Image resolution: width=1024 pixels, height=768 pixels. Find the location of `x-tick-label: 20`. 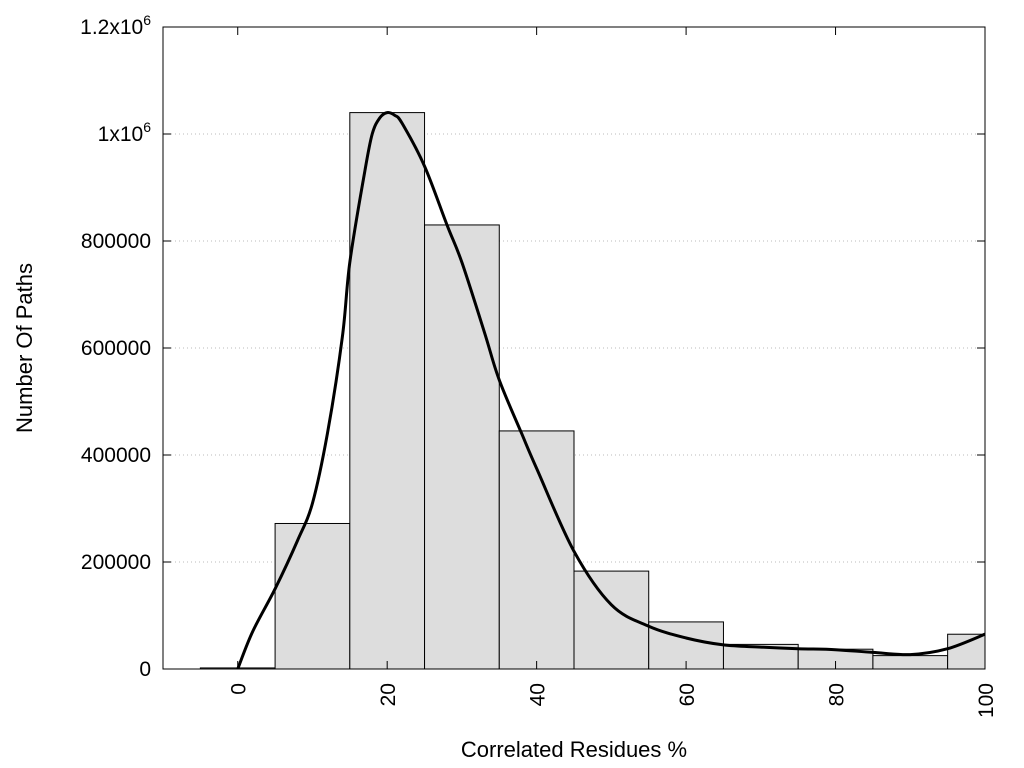

x-tick-label: 20 is located at coordinates (388, 694).